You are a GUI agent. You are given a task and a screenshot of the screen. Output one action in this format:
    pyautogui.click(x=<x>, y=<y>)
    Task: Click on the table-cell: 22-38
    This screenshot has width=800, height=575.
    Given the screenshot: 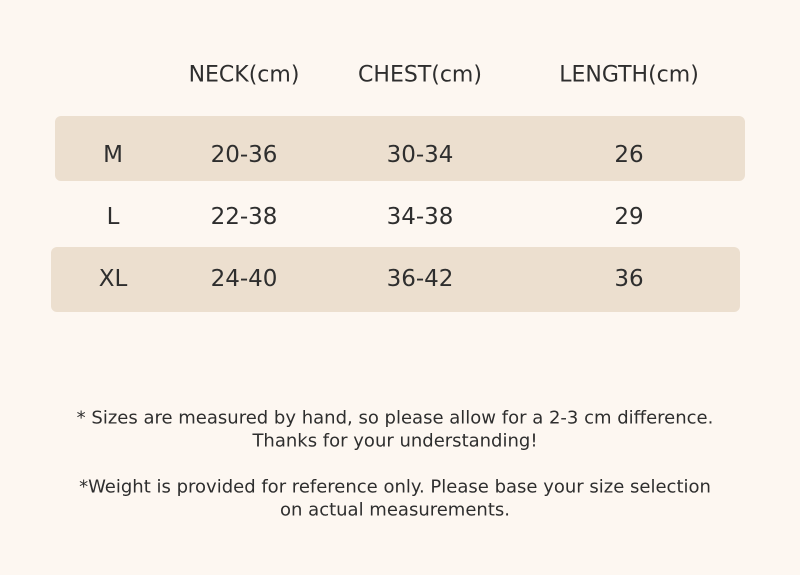 What is the action you would take?
    pyautogui.click(x=244, y=217)
    